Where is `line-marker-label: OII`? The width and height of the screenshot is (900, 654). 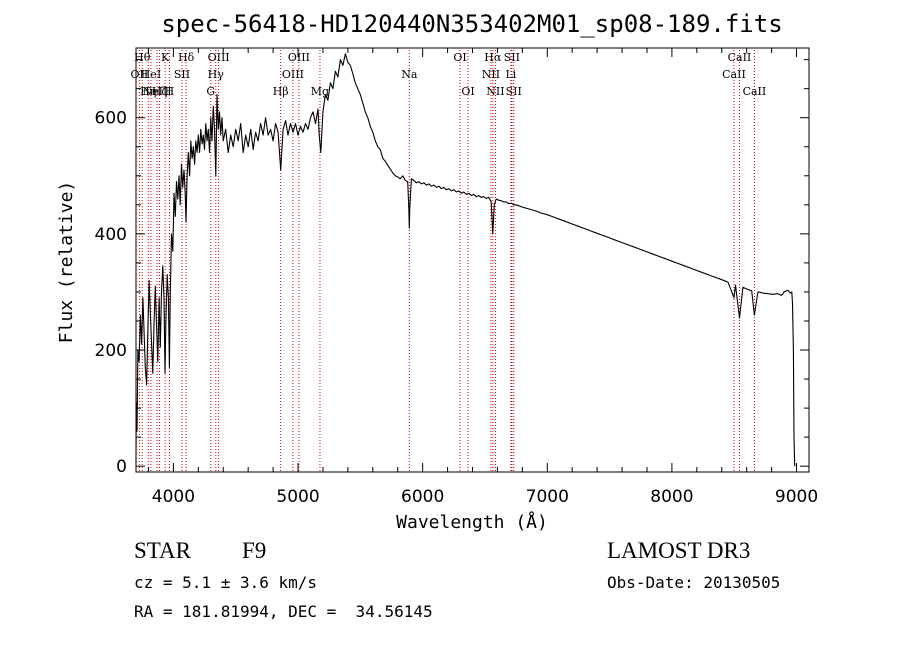
line-marker-label: OII is located at coordinates (140, 74).